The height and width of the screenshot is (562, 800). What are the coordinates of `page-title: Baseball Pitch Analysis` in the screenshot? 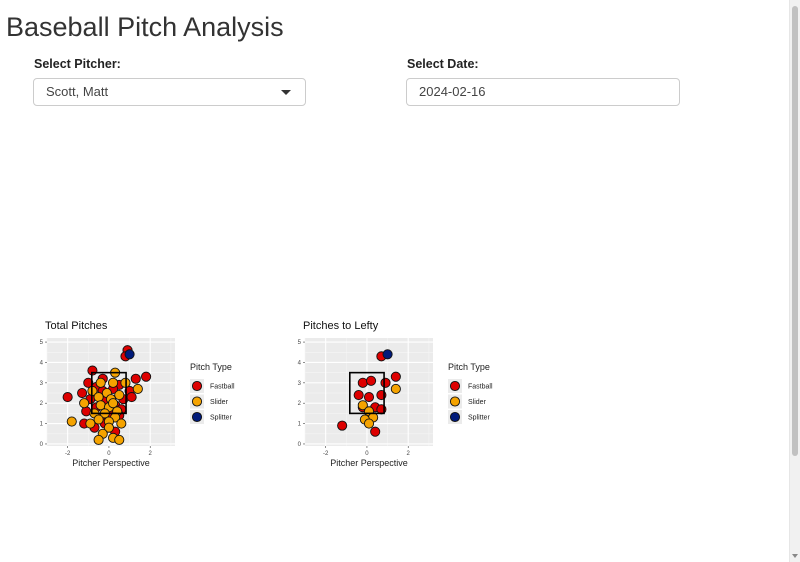 It's located at (145, 27).